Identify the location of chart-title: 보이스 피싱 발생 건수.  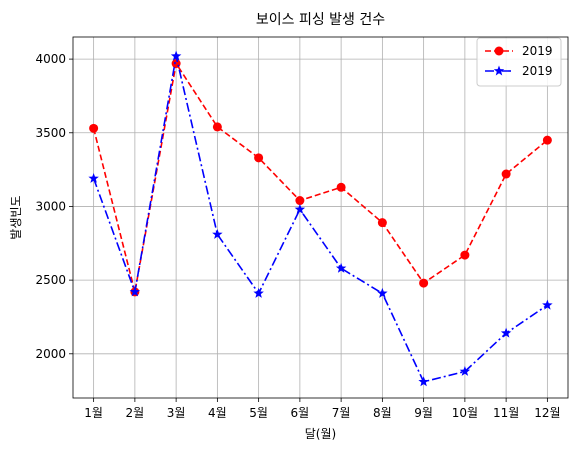
(320, 20).